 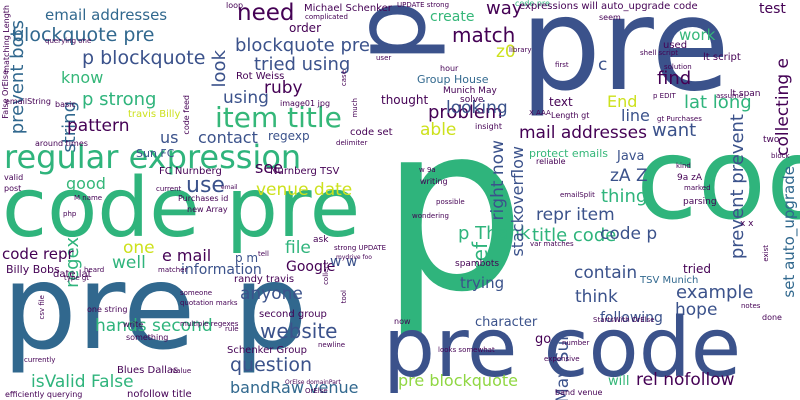 What do you see at coordinates (221, 270) in the screenshot?
I see `cloud-word: information` at bounding box center [221, 270].